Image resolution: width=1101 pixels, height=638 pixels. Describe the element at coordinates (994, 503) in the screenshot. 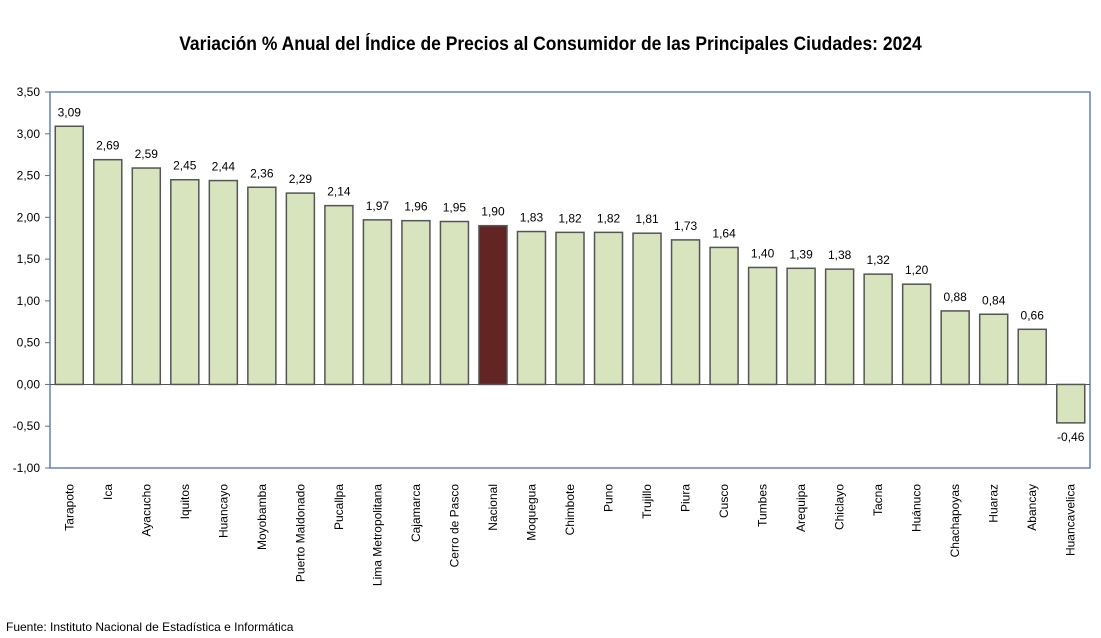

I see `x-tick-label: Huaraz` at that location.